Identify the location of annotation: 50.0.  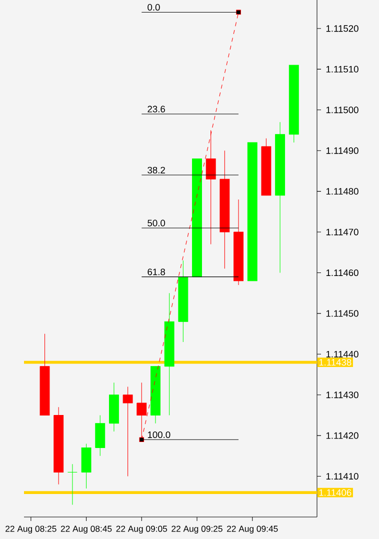
(157, 223).